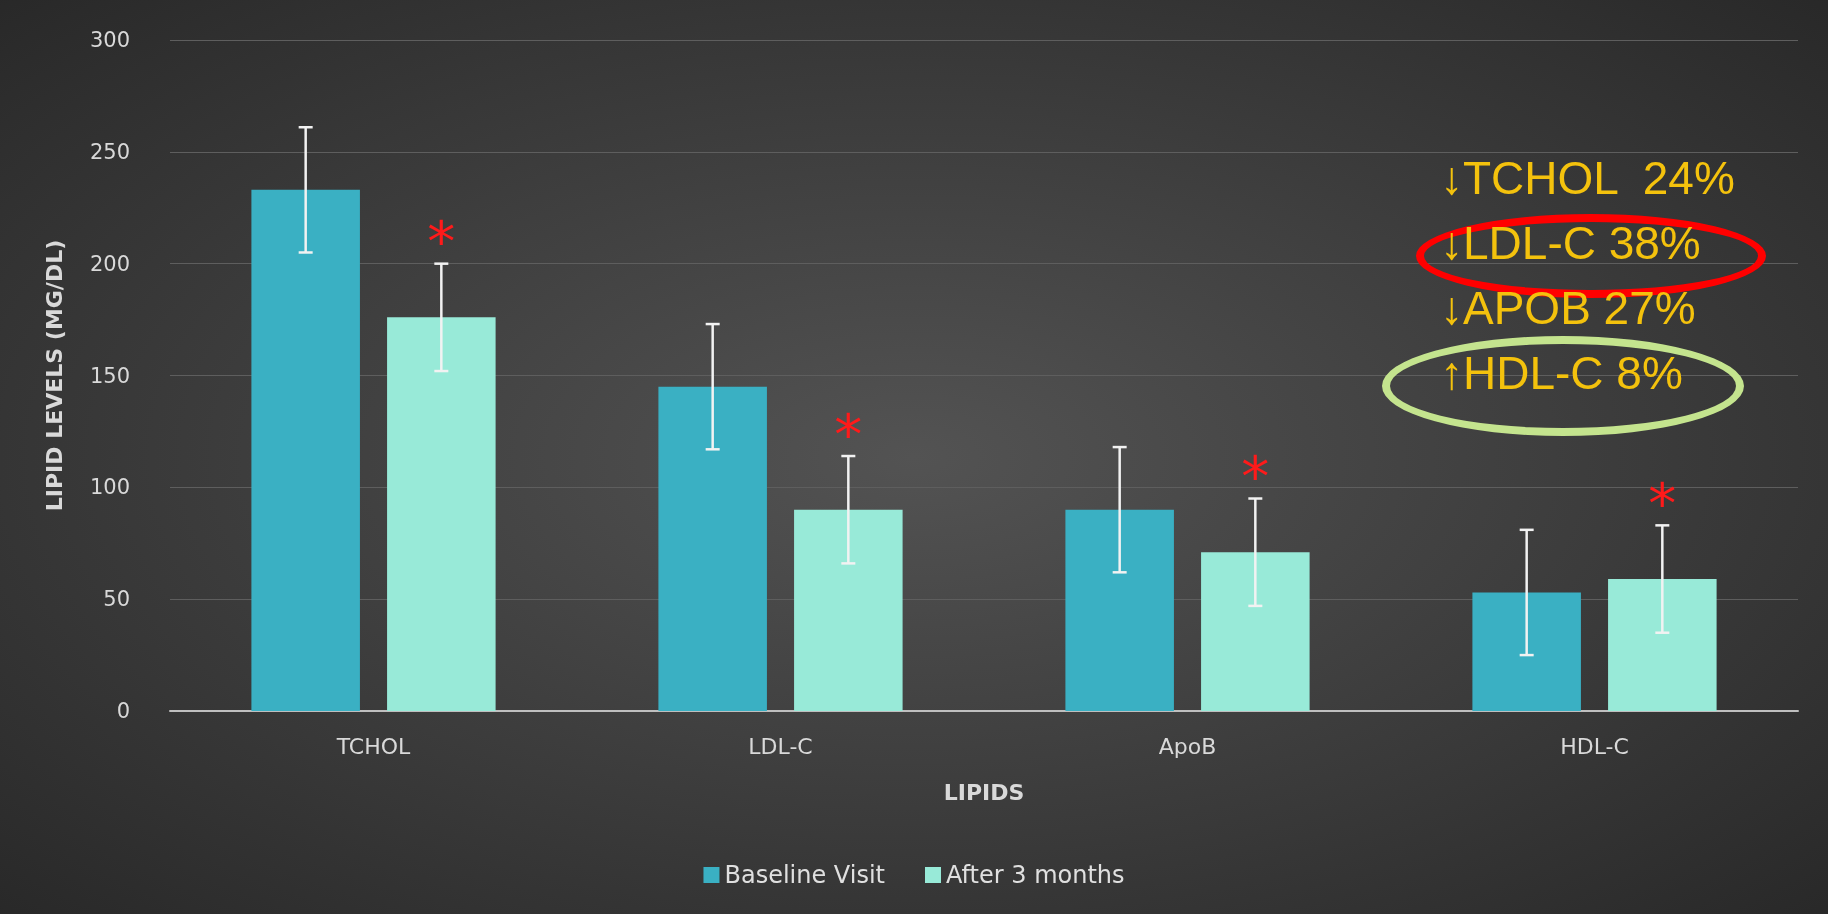  Describe the element at coordinates (54, 375) in the screenshot. I see `y-axis-title: LIPID LEVELS (MG/DL)` at that location.